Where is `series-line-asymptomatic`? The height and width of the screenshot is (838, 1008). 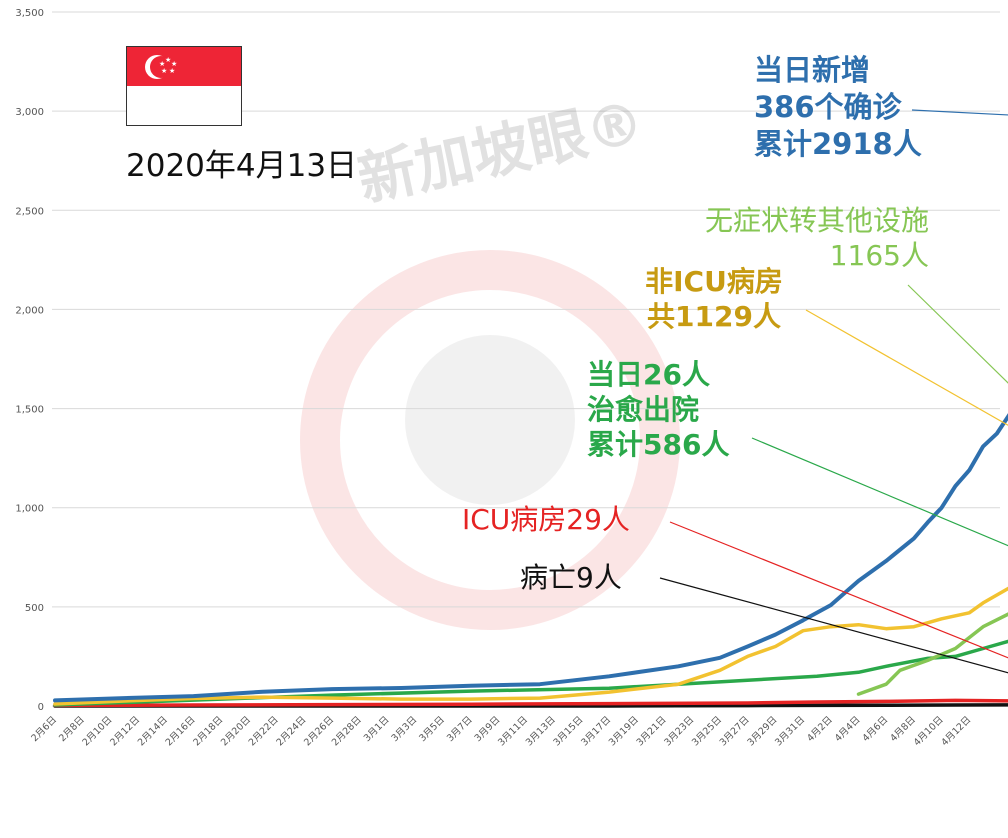
series-line-asymptomatic is located at coordinates (932, 654).